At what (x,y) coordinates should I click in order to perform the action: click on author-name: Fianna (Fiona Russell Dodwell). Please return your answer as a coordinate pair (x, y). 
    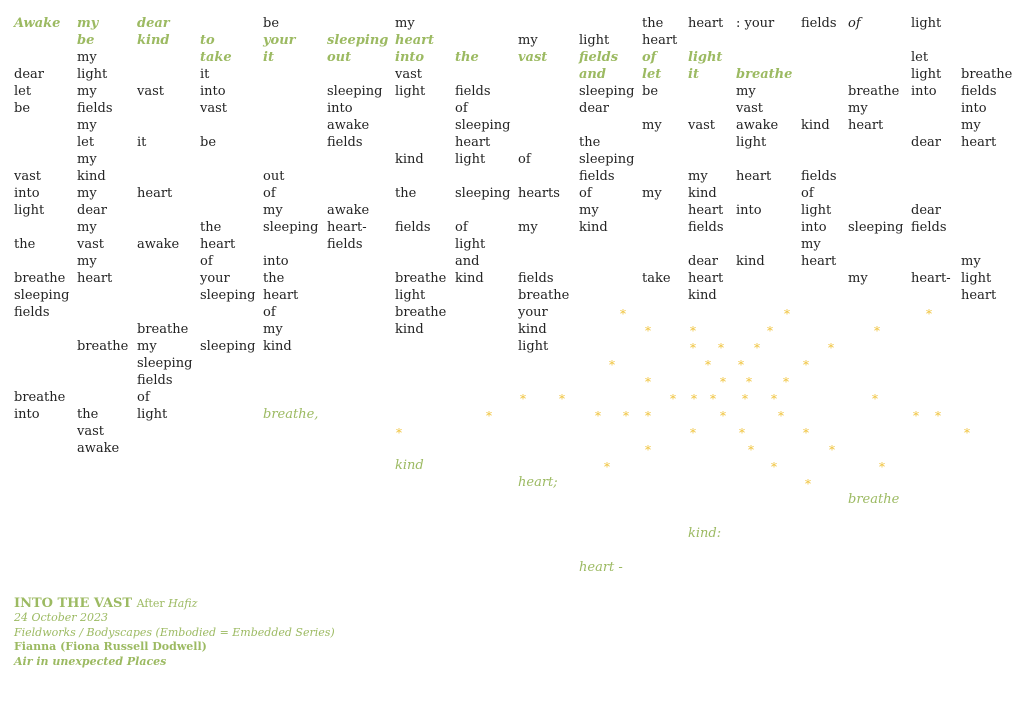
    Looking at the image, I should click on (110, 646).